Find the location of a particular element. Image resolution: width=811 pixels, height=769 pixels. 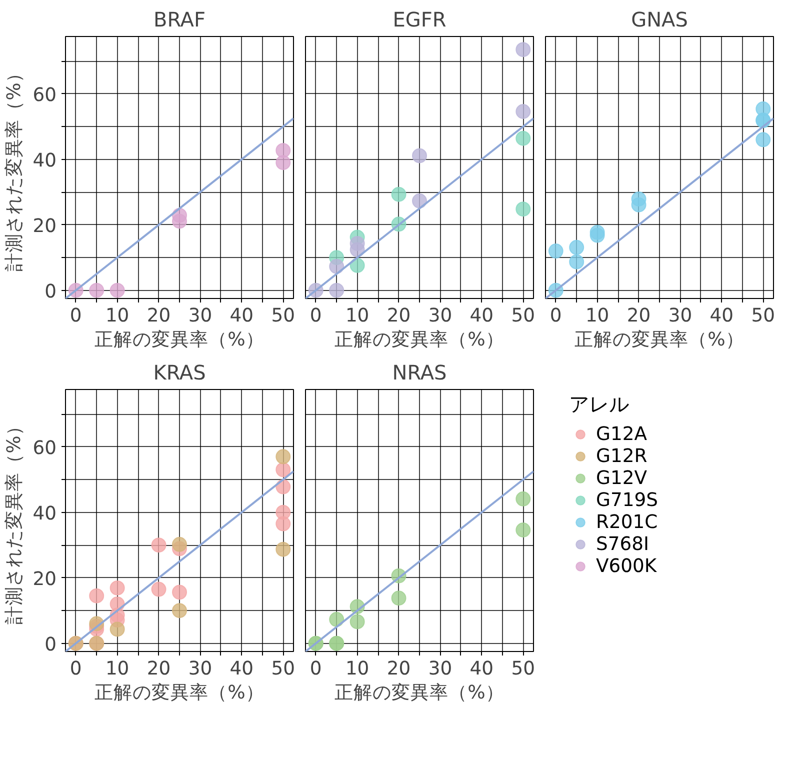

legend-title: アレル is located at coordinates (599, 404).